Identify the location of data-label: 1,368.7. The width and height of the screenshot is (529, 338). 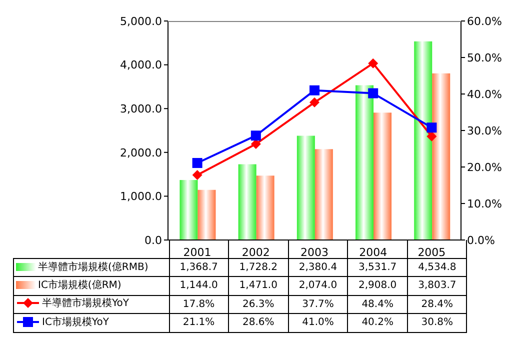
(199, 267).